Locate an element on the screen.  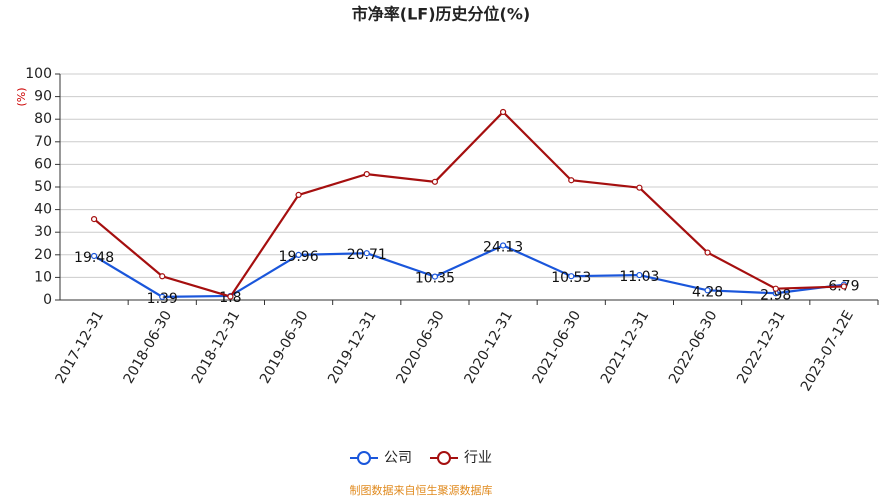
value-label: 10.53 is located at coordinates (571, 278).